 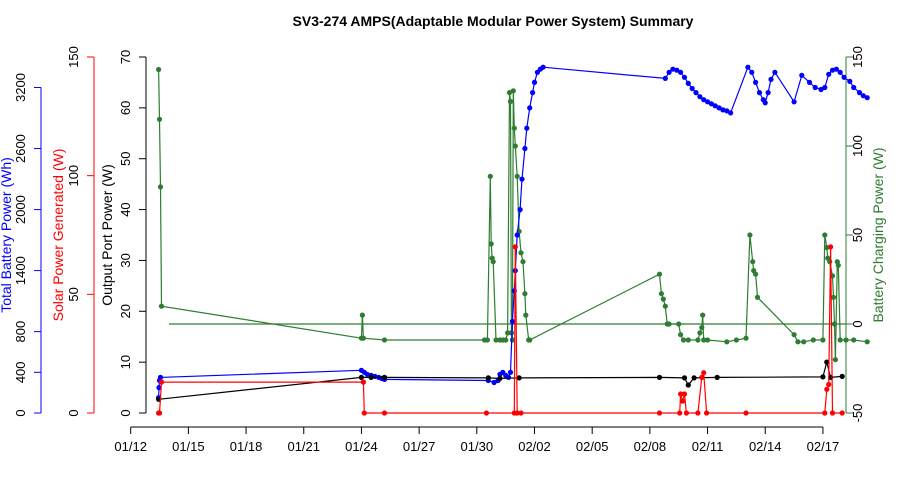 I want to click on output_port-tick-label: 10, so click(x=125, y=362).